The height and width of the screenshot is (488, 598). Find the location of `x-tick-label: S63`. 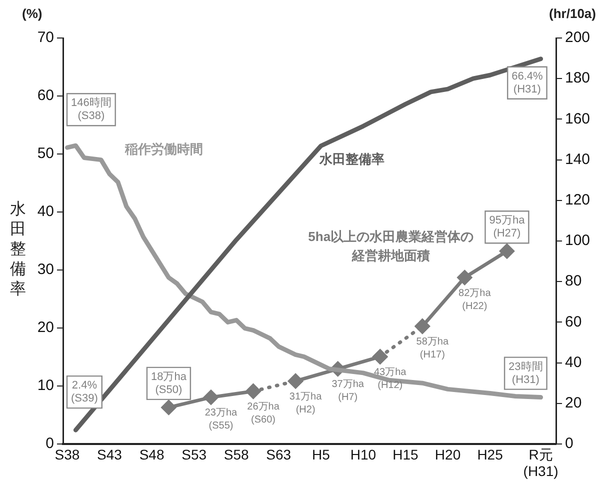

x-tick-label: S63 is located at coordinates (279, 454).